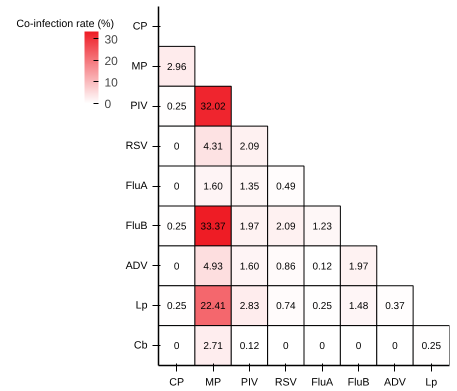  What do you see at coordinates (359, 382) in the screenshot?
I see `x-tick-label: FluB` at bounding box center [359, 382].